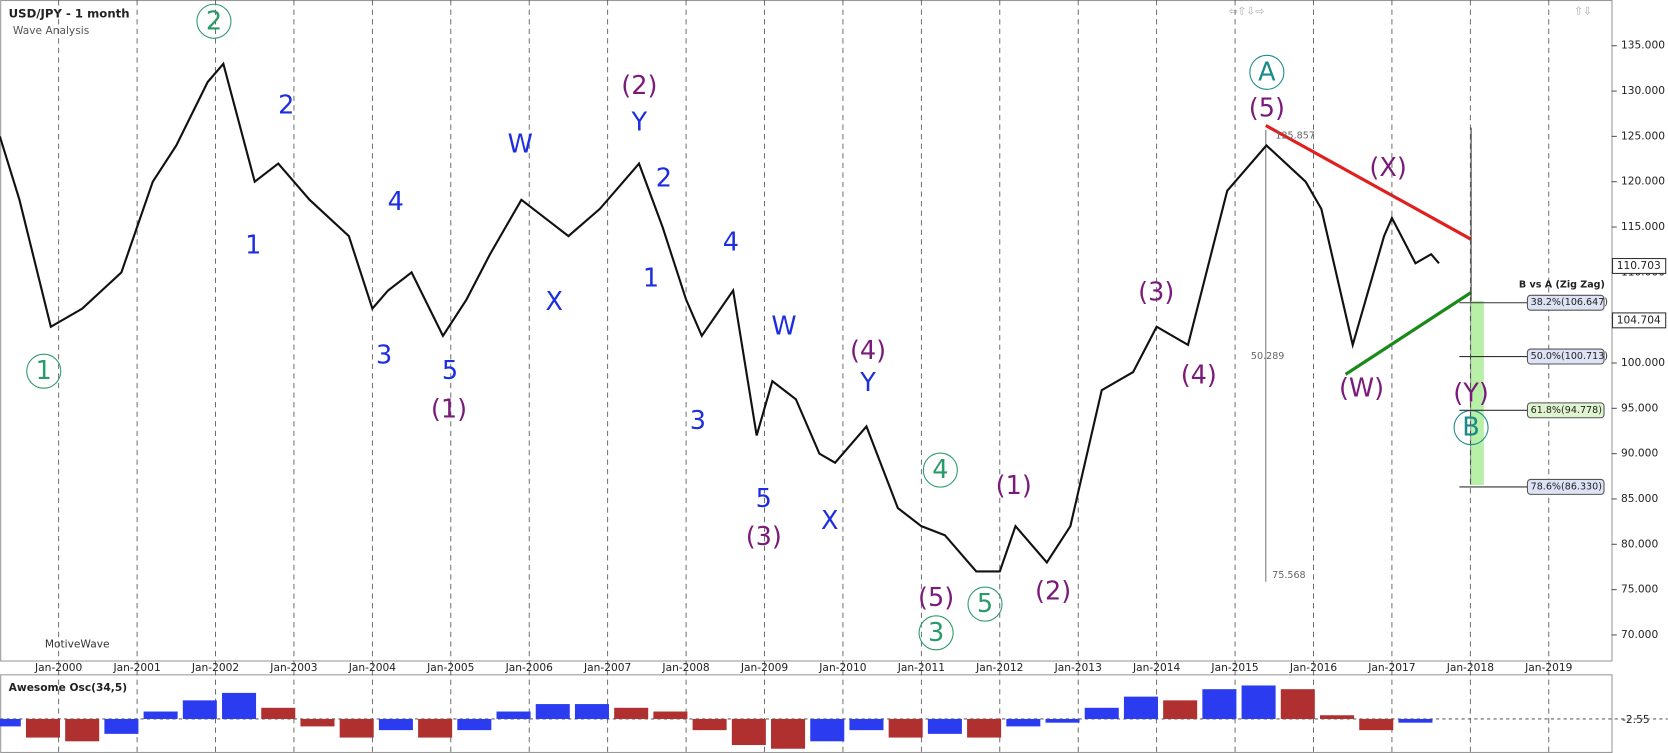 The width and height of the screenshot is (1668, 753). Describe the element at coordinates (1156, 667) in the screenshot. I see `x-tick-label: Jan-2014` at that location.